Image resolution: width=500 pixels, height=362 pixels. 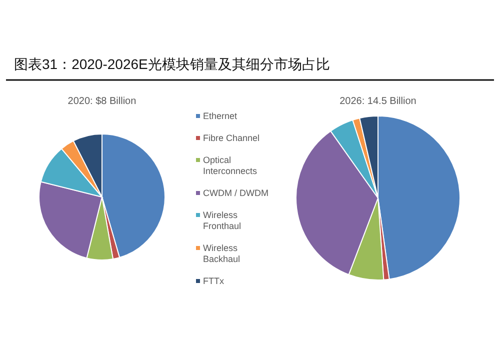 I want to click on legend-label: FTTx, so click(x=213, y=281).